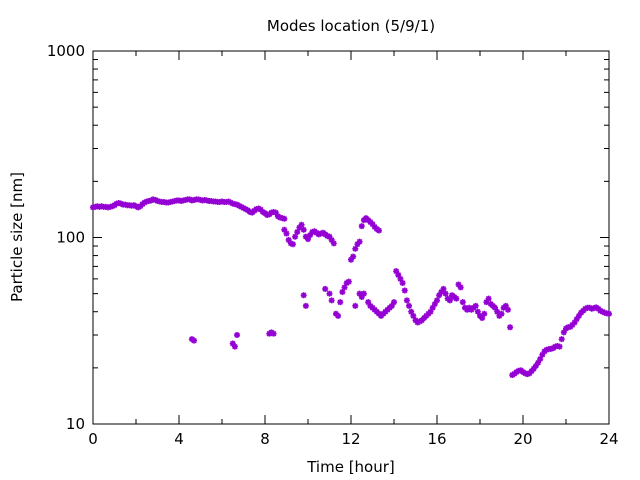 Image resolution: width=640 pixels, height=480 pixels. Describe the element at coordinates (350, 467) in the screenshot. I see `x-axis-label: Time [hour]` at that location.